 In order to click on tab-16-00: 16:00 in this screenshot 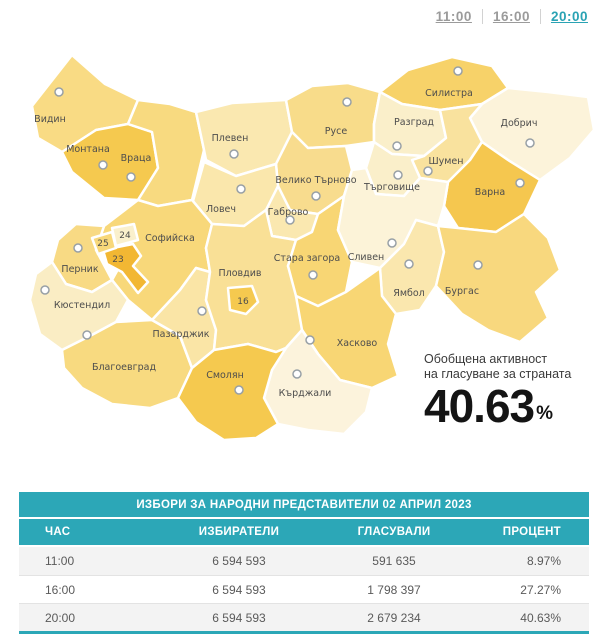, I will do `click(511, 16)`.